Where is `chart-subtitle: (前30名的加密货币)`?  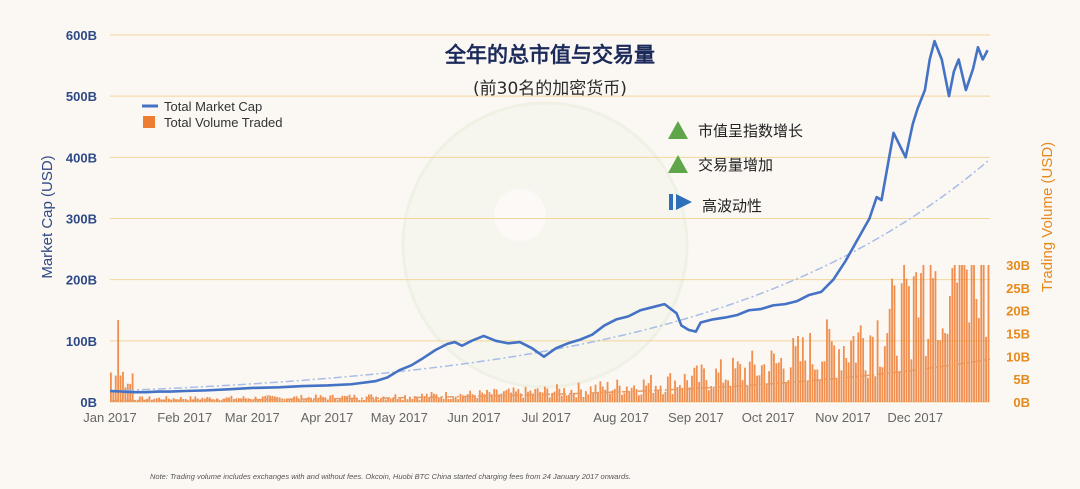
chart-subtitle: (前30名的加密货币) is located at coordinates (550, 89).